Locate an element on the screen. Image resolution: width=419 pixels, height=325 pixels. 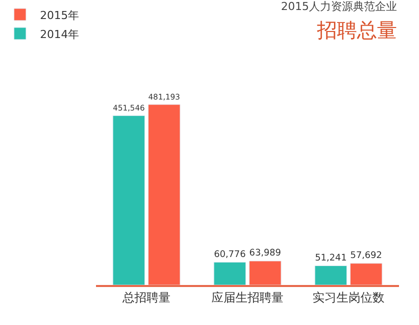
x-tick-label: 总招聘量 is located at coordinates (146, 297).